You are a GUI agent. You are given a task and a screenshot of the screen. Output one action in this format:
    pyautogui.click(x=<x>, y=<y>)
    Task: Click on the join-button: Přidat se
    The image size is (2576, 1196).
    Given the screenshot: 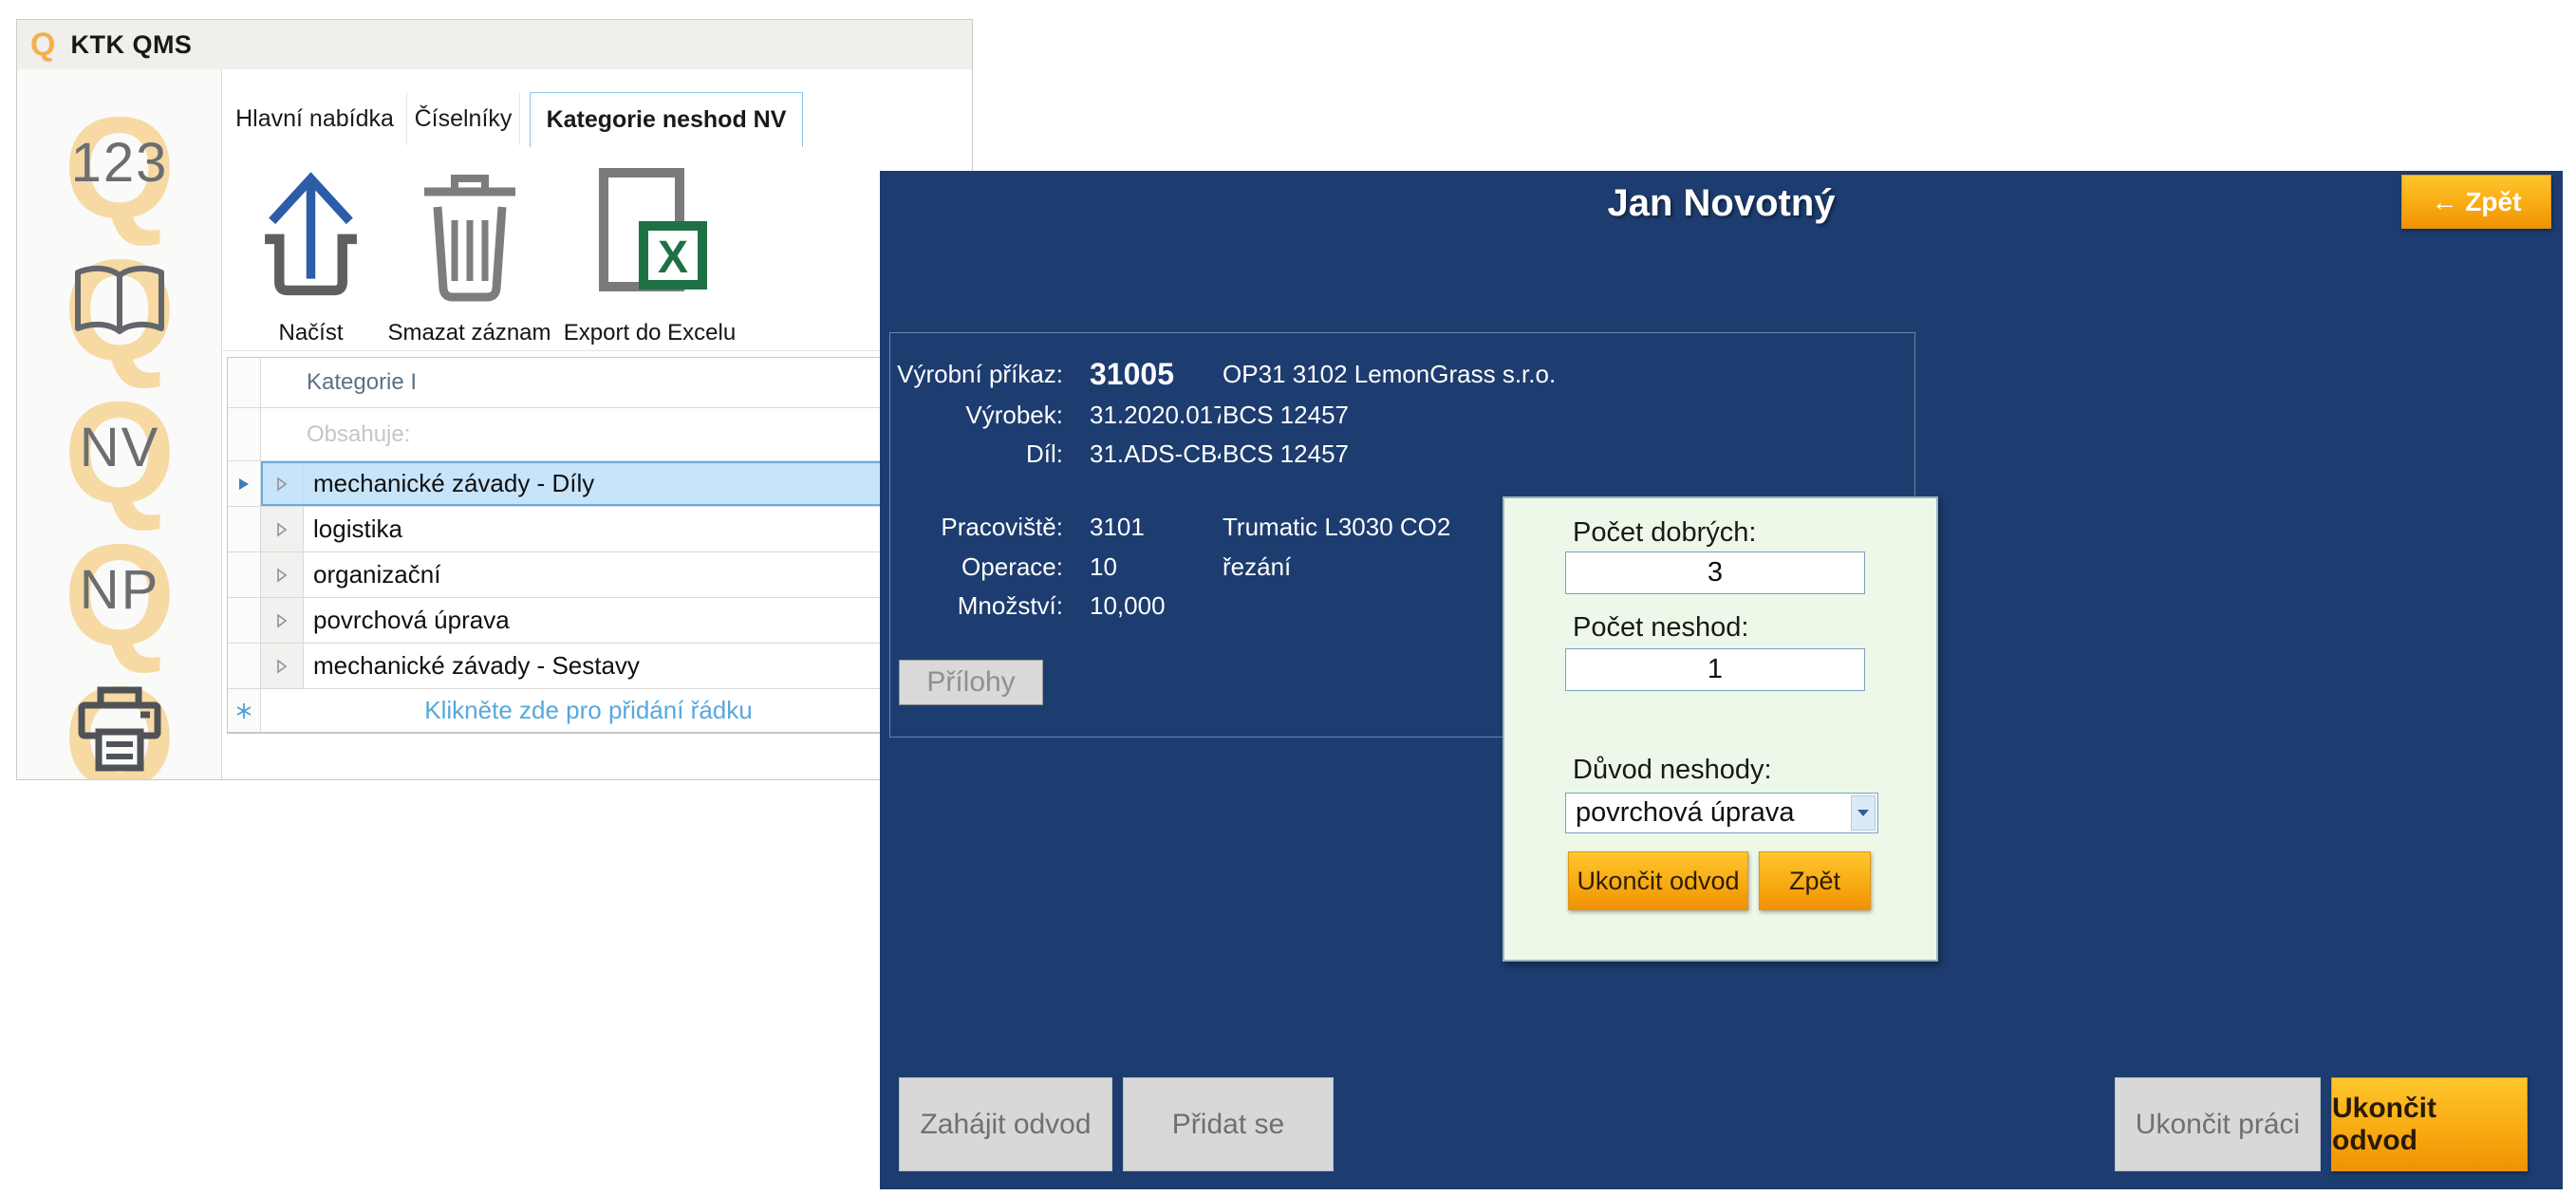 What is the action you would take?
    pyautogui.click(x=1228, y=1124)
    